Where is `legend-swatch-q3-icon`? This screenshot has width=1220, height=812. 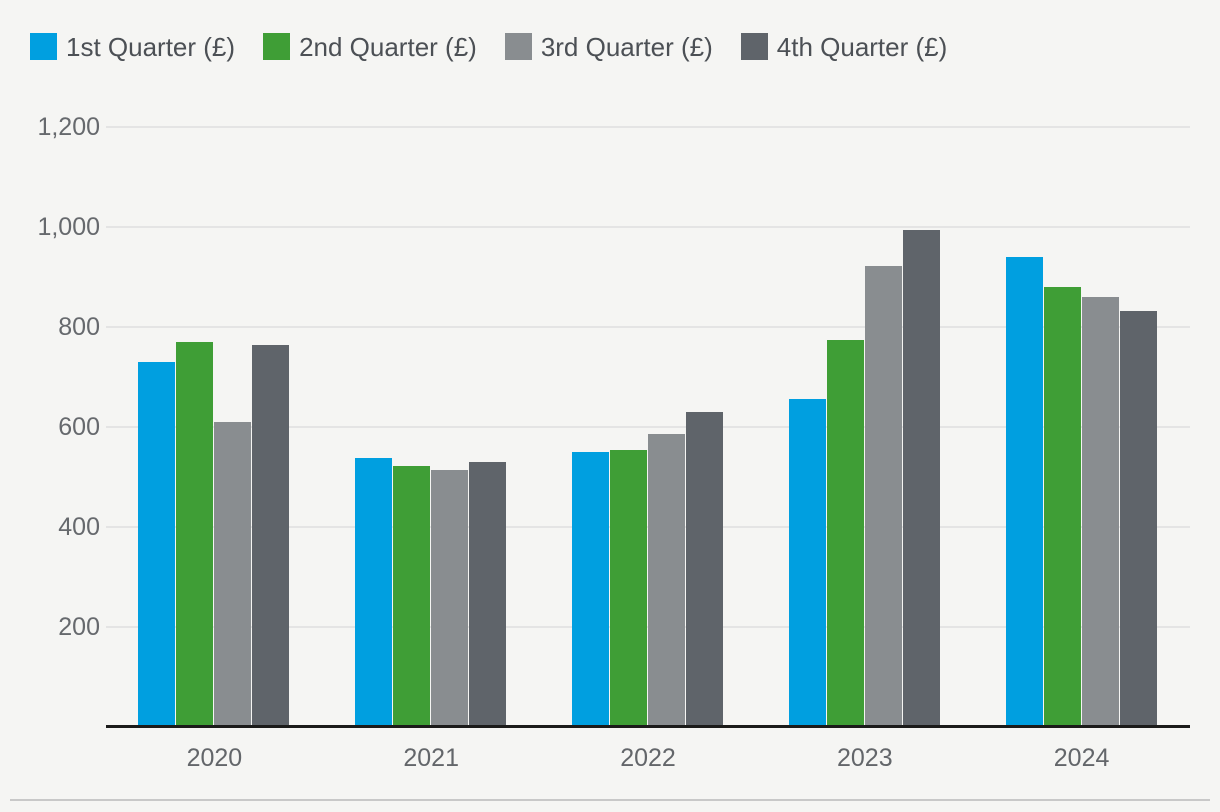 legend-swatch-q3-icon is located at coordinates (518, 46).